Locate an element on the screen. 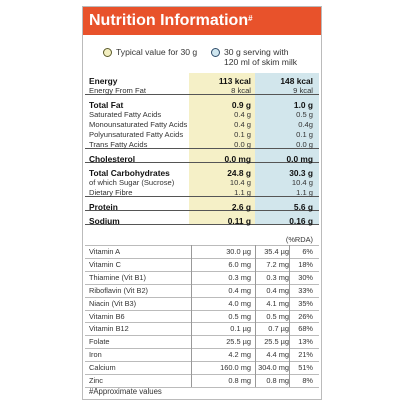  serving-value: 4.4 mg is located at coordinates (277, 355).